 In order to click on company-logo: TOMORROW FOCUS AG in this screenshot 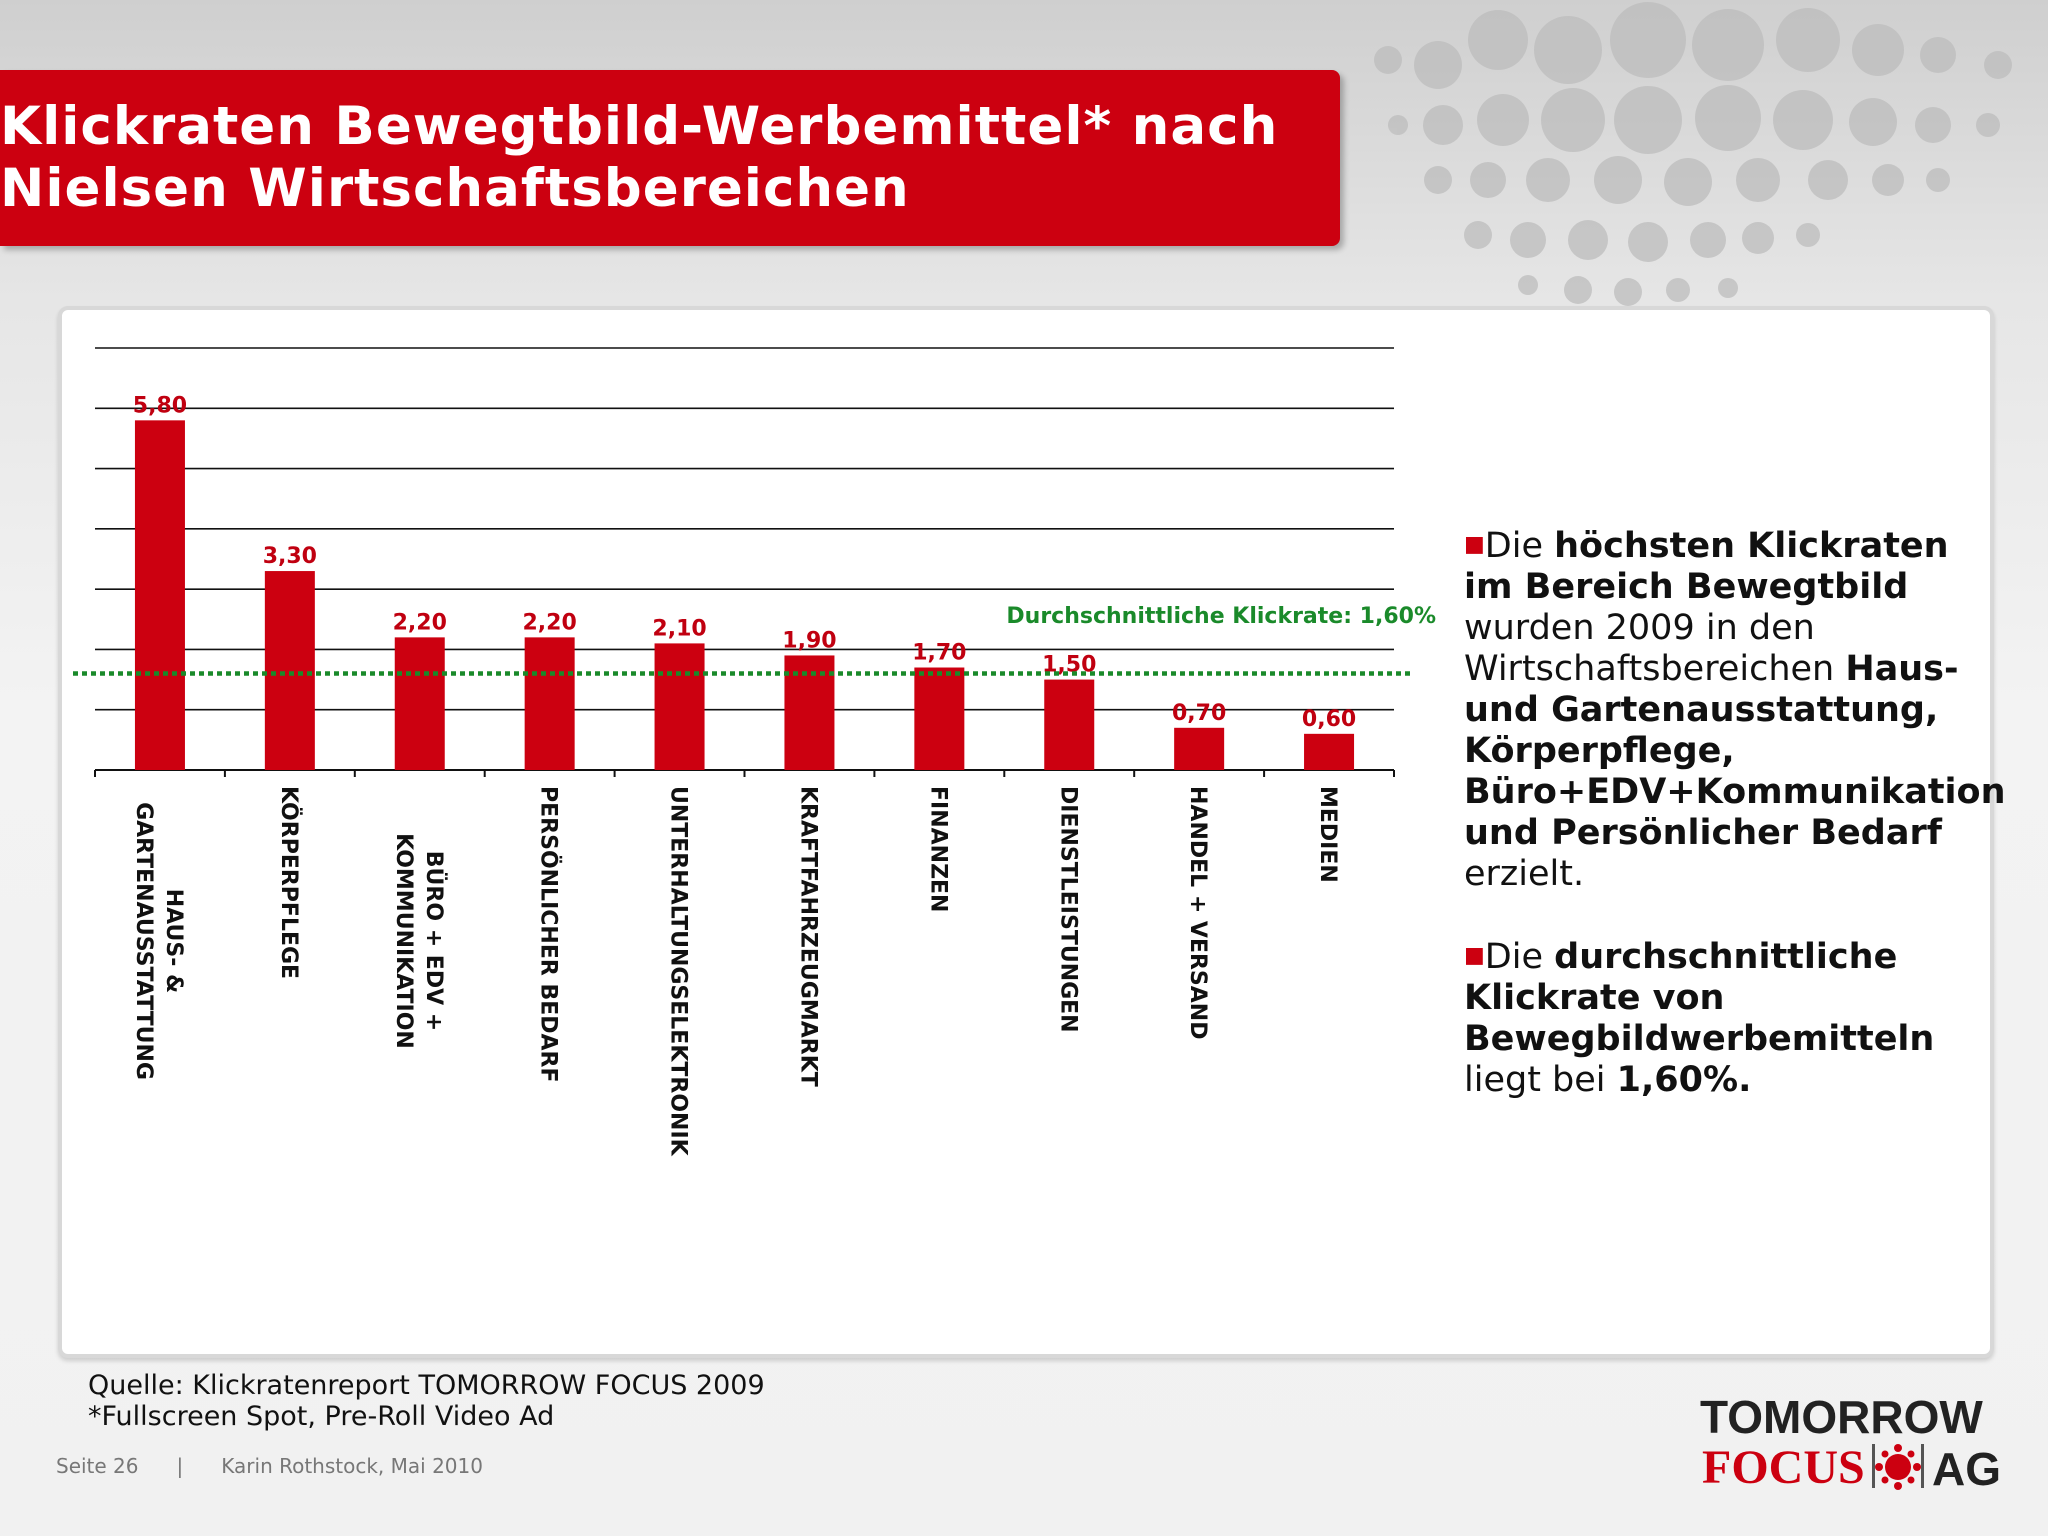, I will do `click(1850, 1445)`.